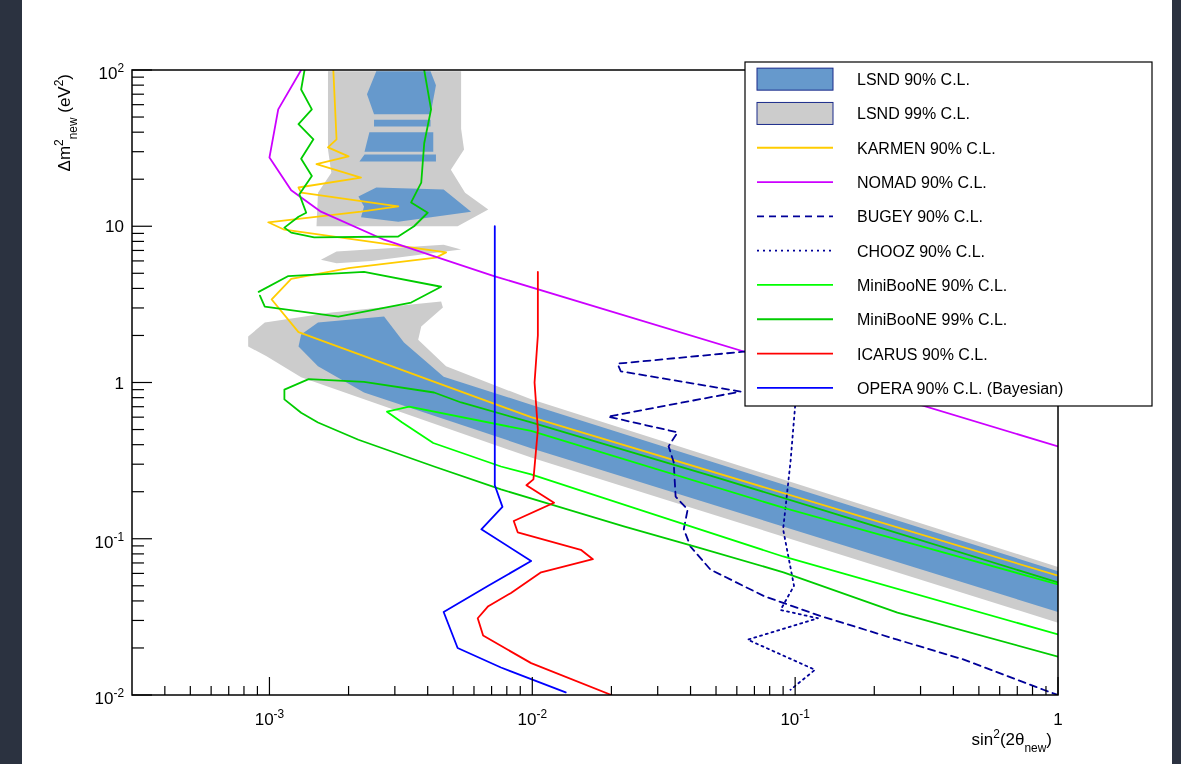 The image size is (1181, 764). I want to click on y-tick-label: 10$^{-2}$, so click(109, 697).